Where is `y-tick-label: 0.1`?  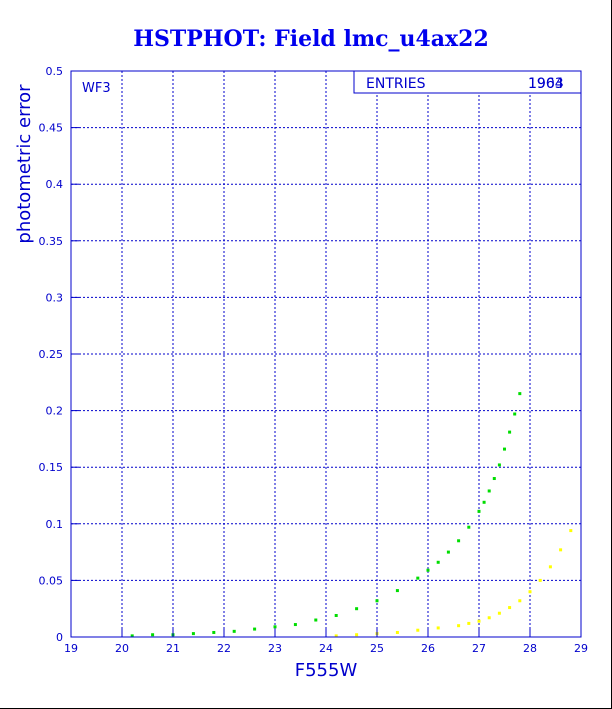
y-tick-label: 0.1 is located at coordinates (55, 524).